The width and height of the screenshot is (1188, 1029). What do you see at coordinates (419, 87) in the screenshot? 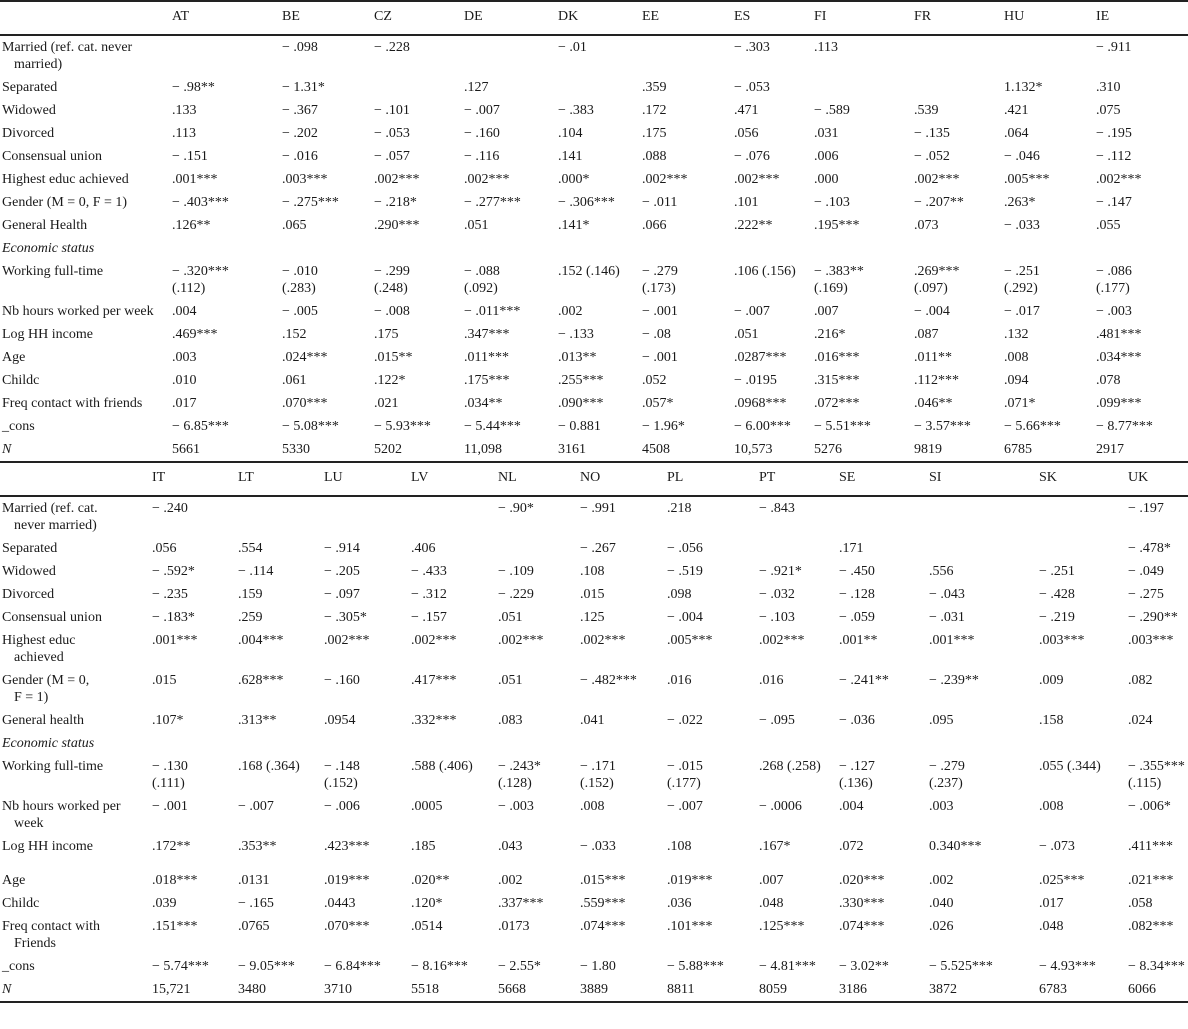
I see `cell-cz` at bounding box center [419, 87].